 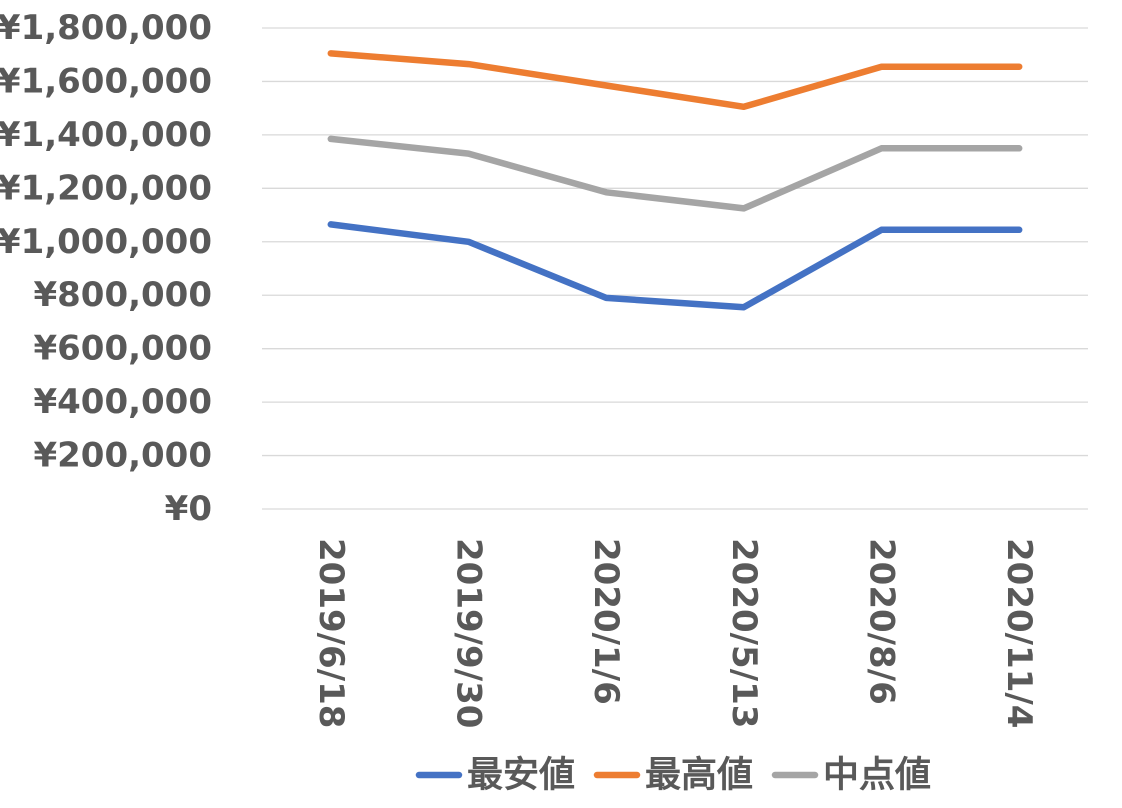 What do you see at coordinates (606, 621) in the screenshot?
I see `x-tick-label: 2020/1/6` at bounding box center [606, 621].